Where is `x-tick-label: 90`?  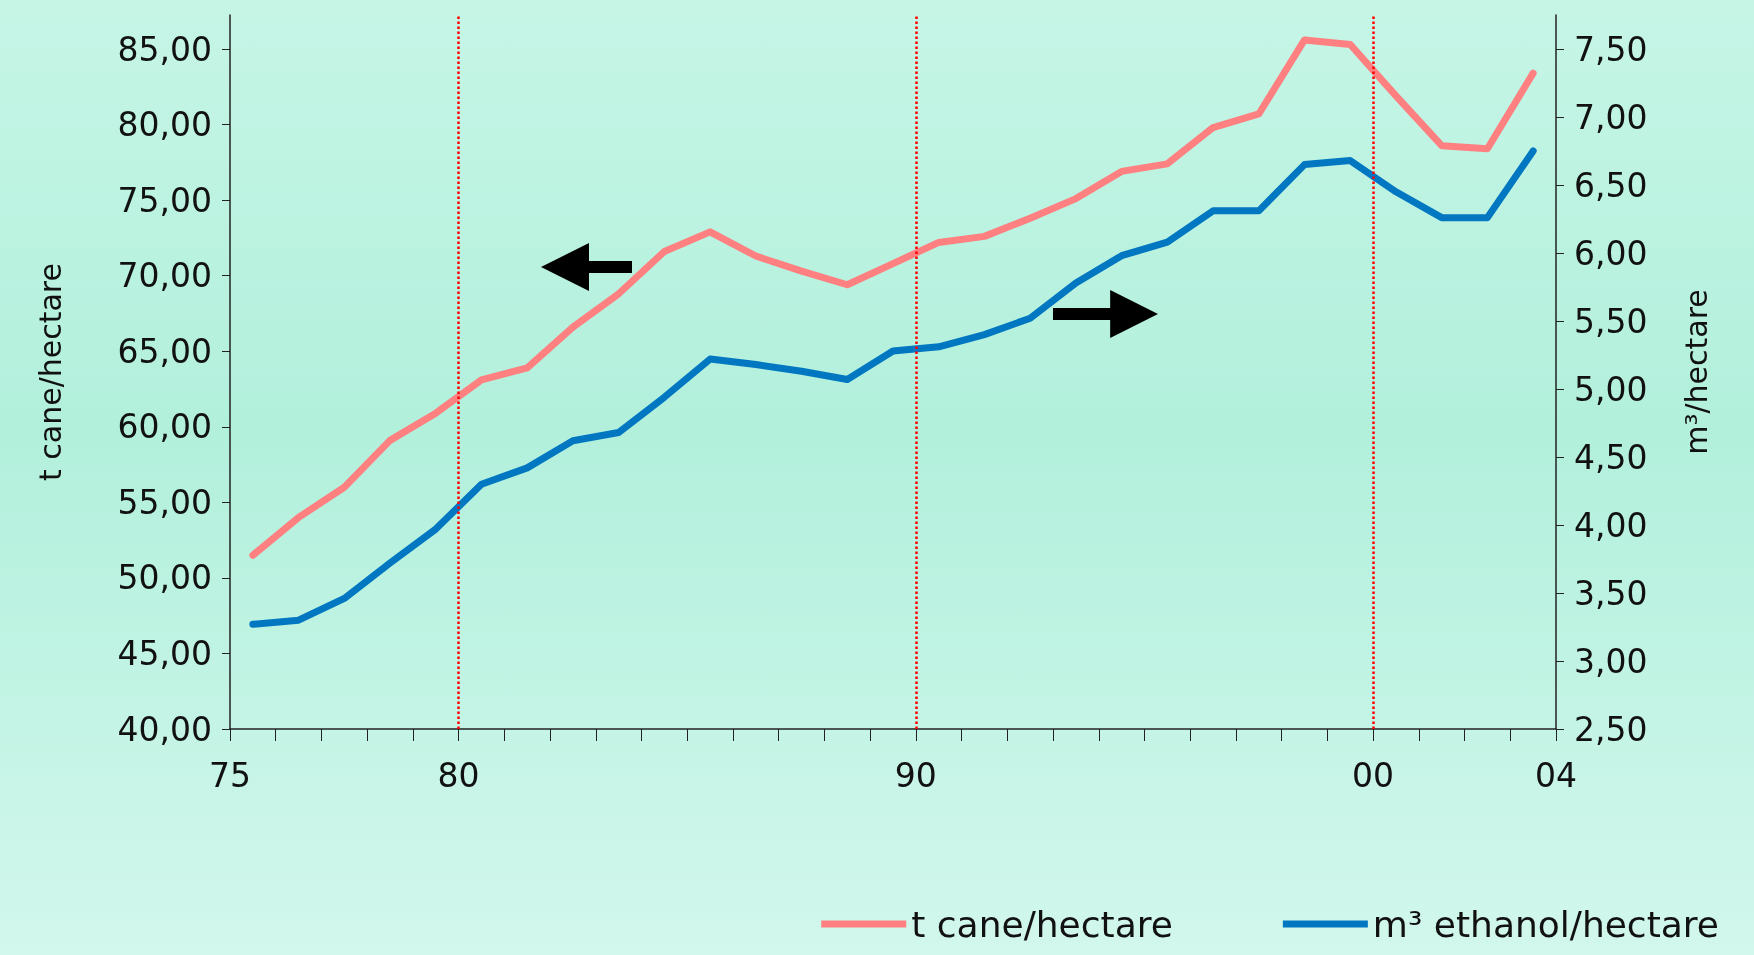 x-tick-label: 90 is located at coordinates (915, 775).